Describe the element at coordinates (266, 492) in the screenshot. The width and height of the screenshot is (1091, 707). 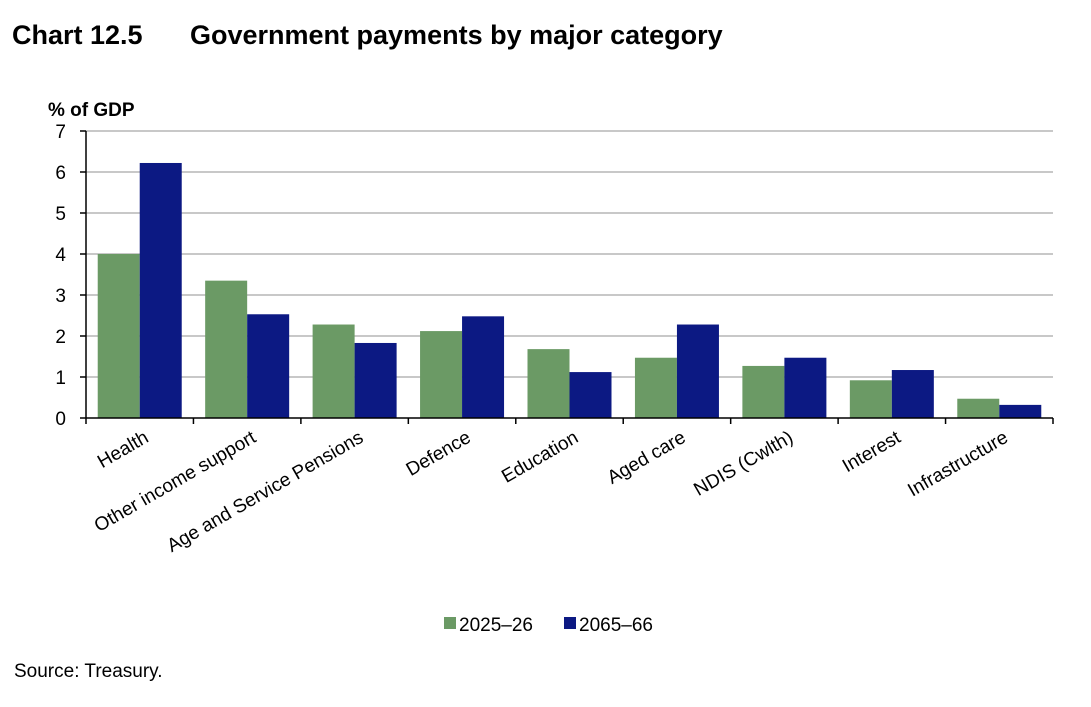
I see `x-tick-label: Age and Service Pensions` at that location.